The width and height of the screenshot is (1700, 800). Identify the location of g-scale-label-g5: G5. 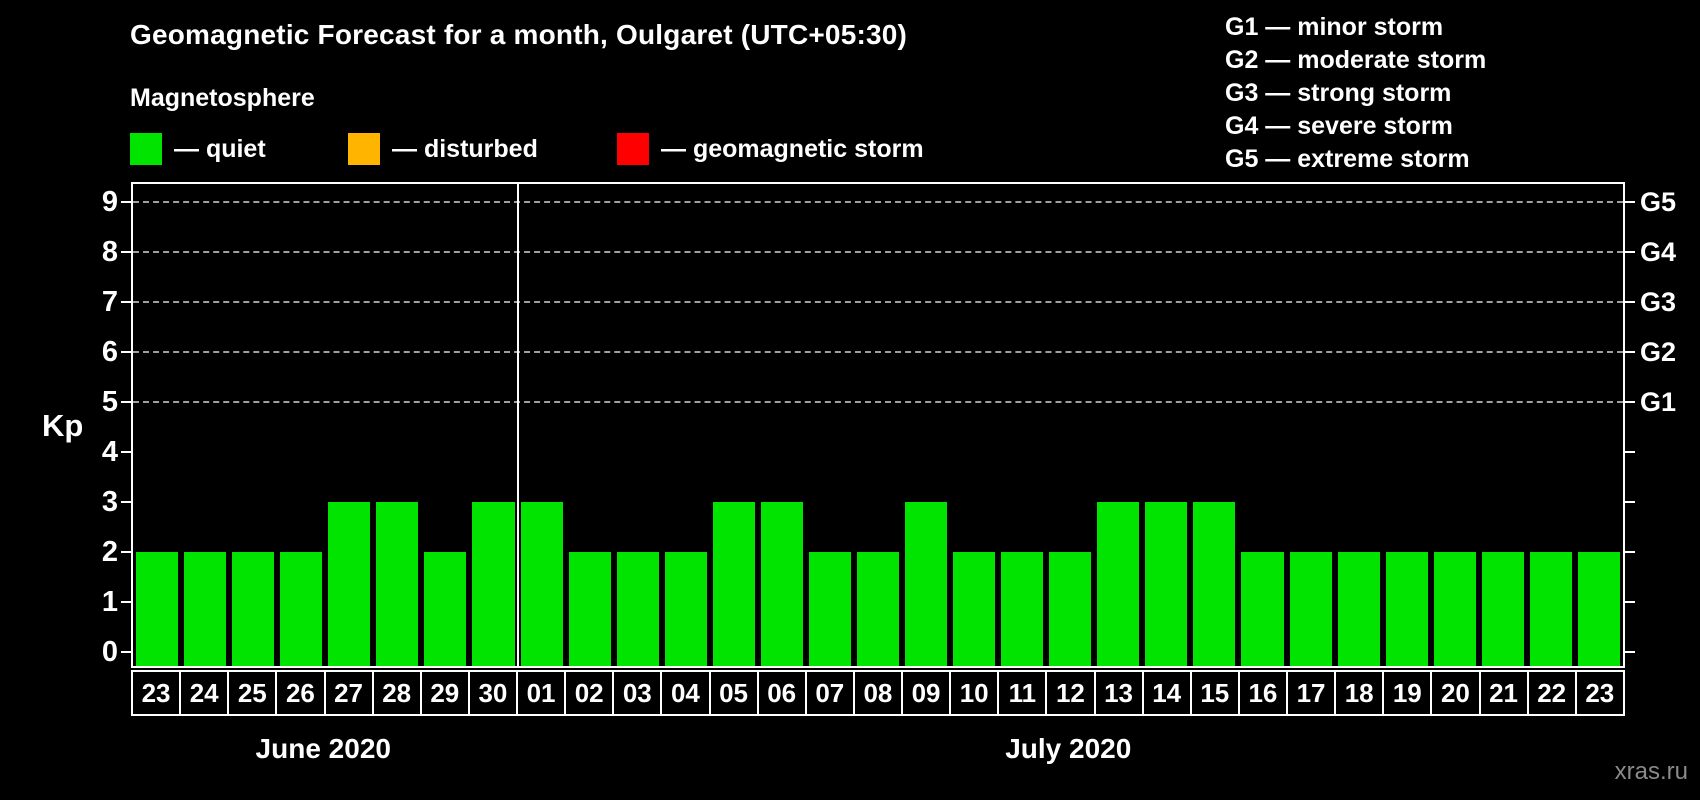
(1658, 202).